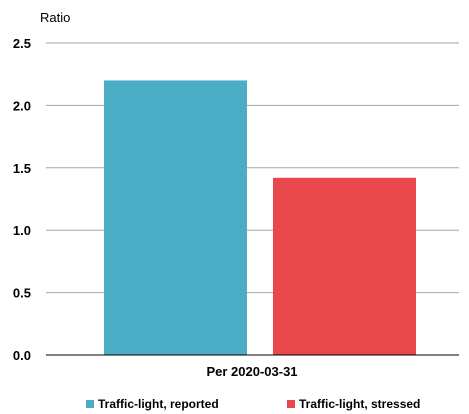 This screenshot has height=414, width=469. What do you see at coordinates (22, 355) in the screenshot?
I see `y-tick-label: 0.0` at bounding box center [22, 355].